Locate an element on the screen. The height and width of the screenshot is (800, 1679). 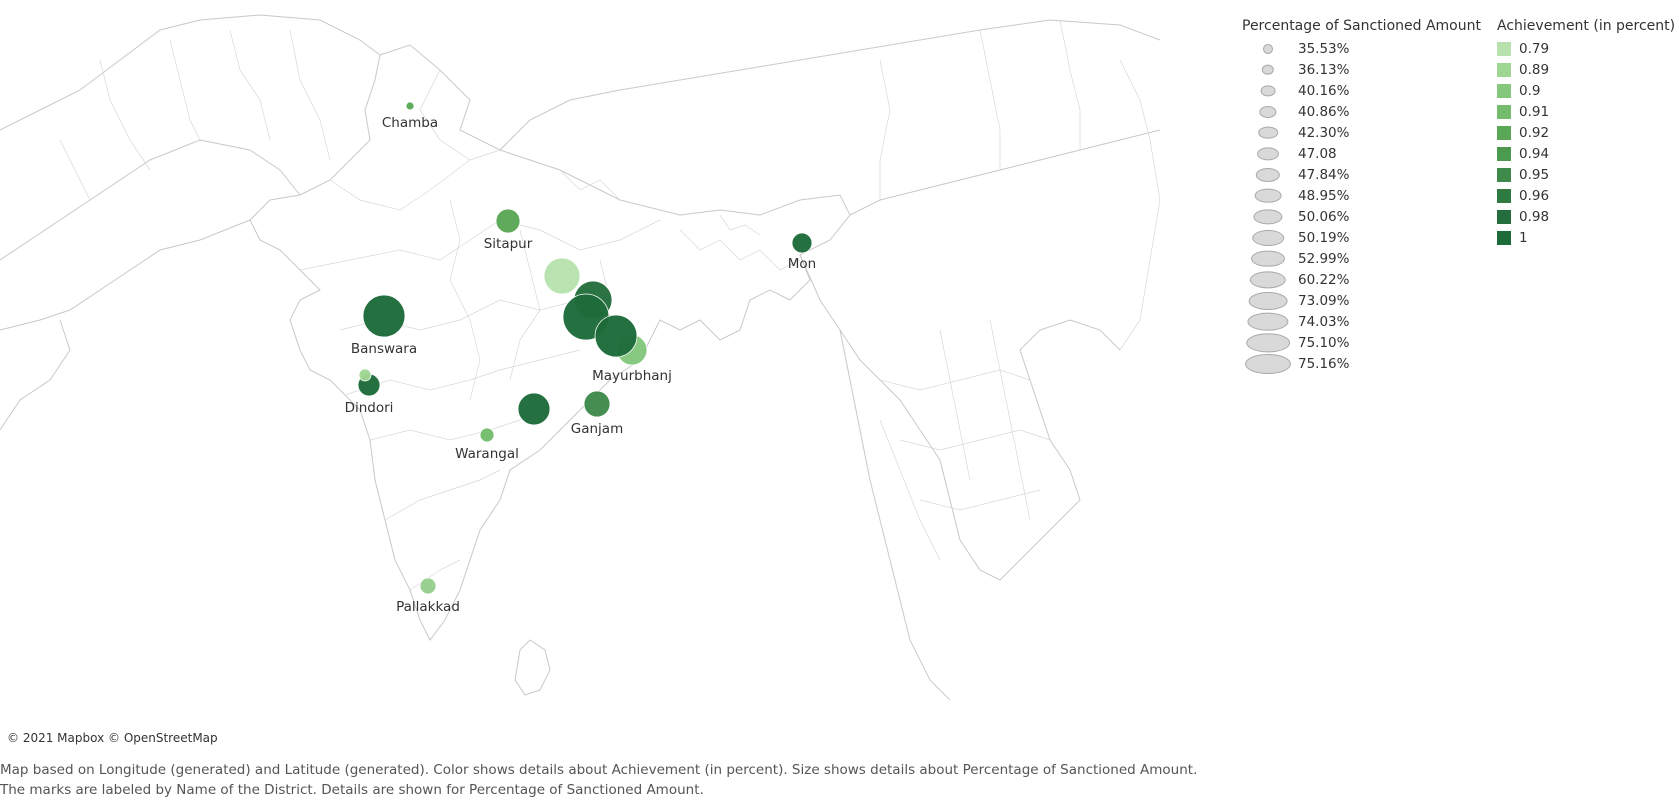
size-legend-label: 40.86% is located at coordinates (1324, 111).